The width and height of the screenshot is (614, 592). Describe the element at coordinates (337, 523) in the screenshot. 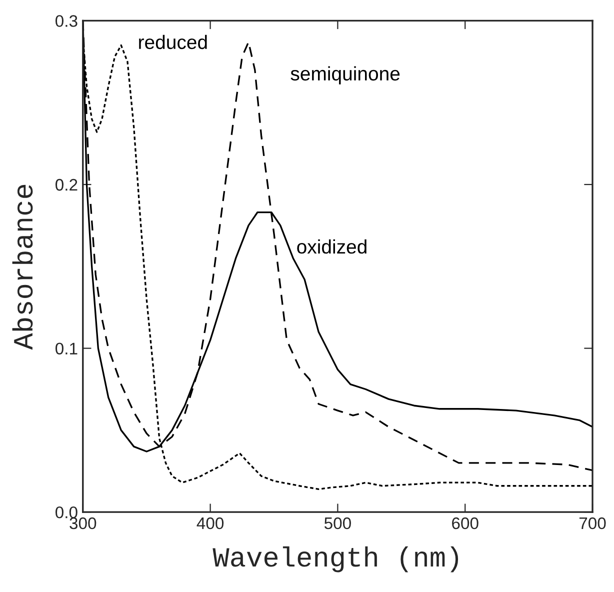

I see `x-tick-label: 500` at that location.